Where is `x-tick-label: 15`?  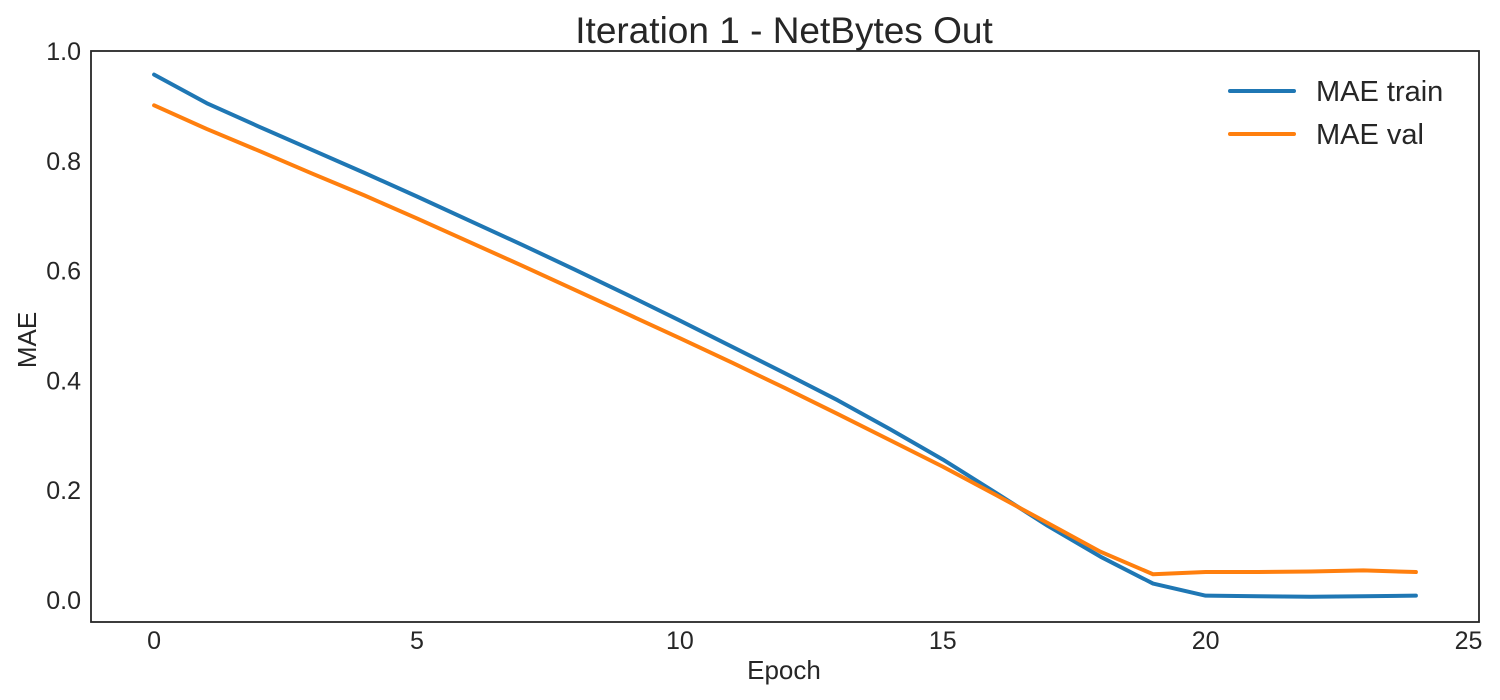
x-tick-label: 15 is located at coordinates (943, 641).